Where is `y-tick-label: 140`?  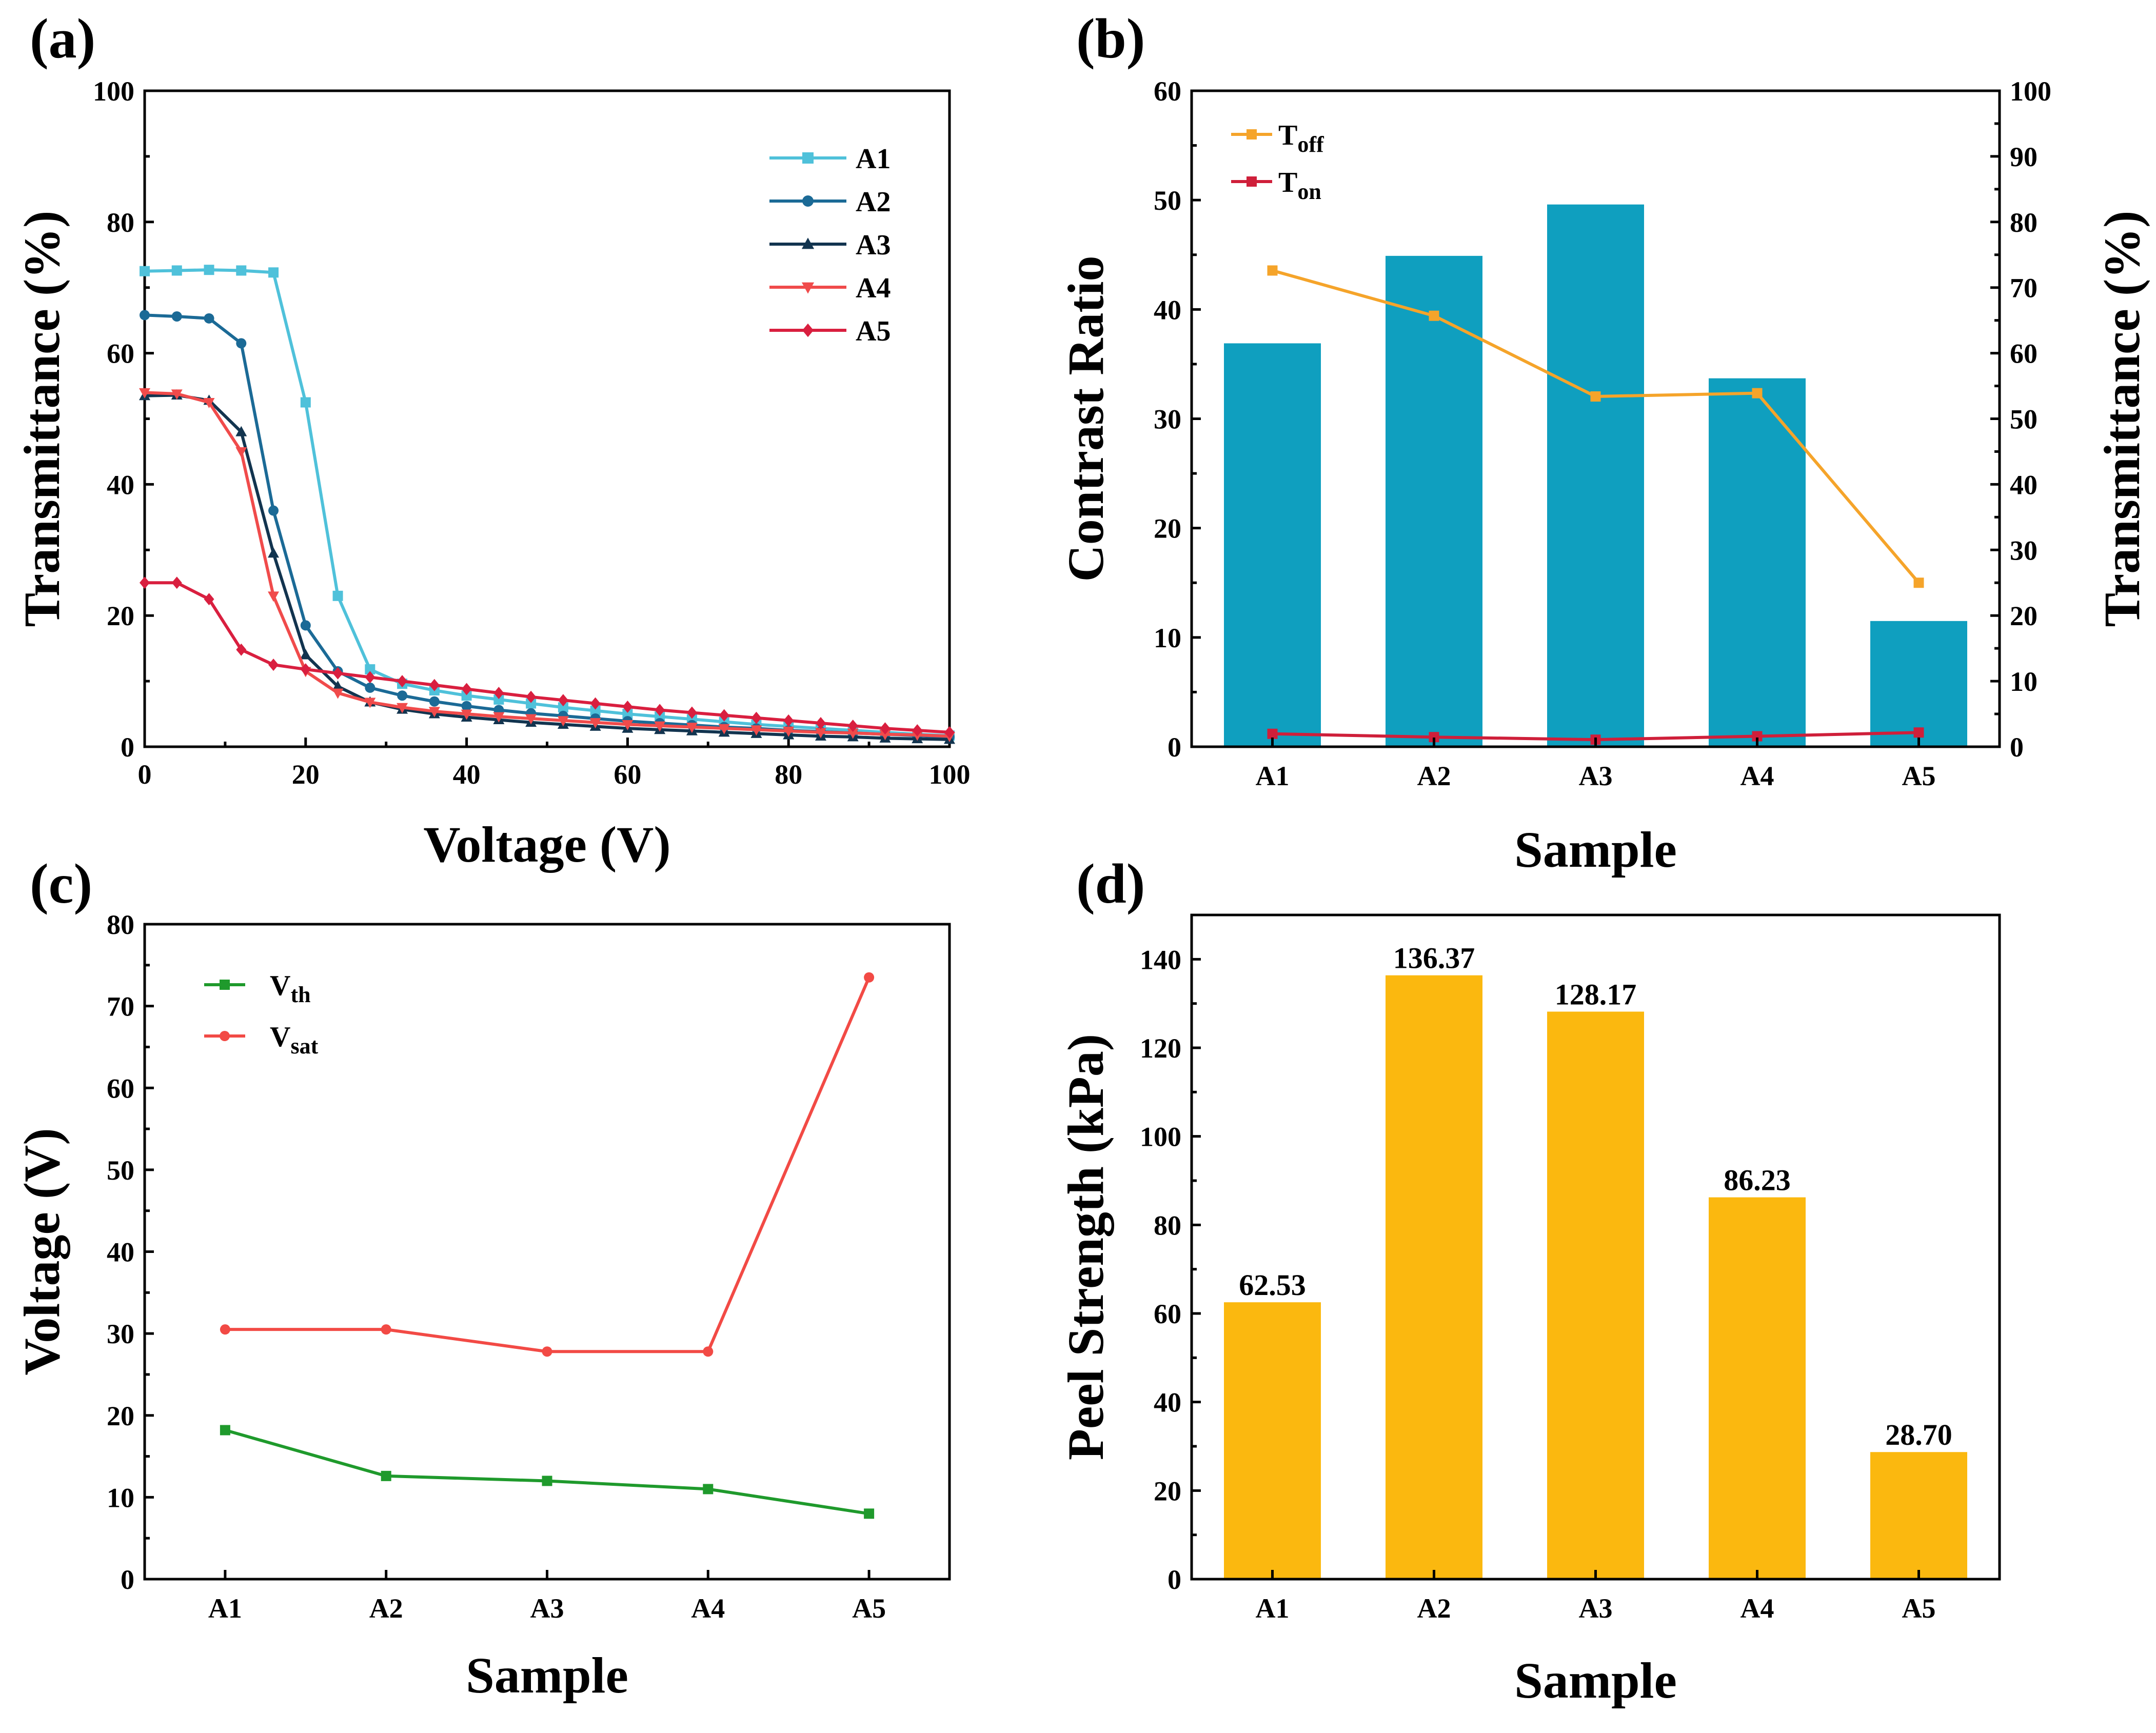 y-tick-label: 140 is located at coordinates (1160, 960).